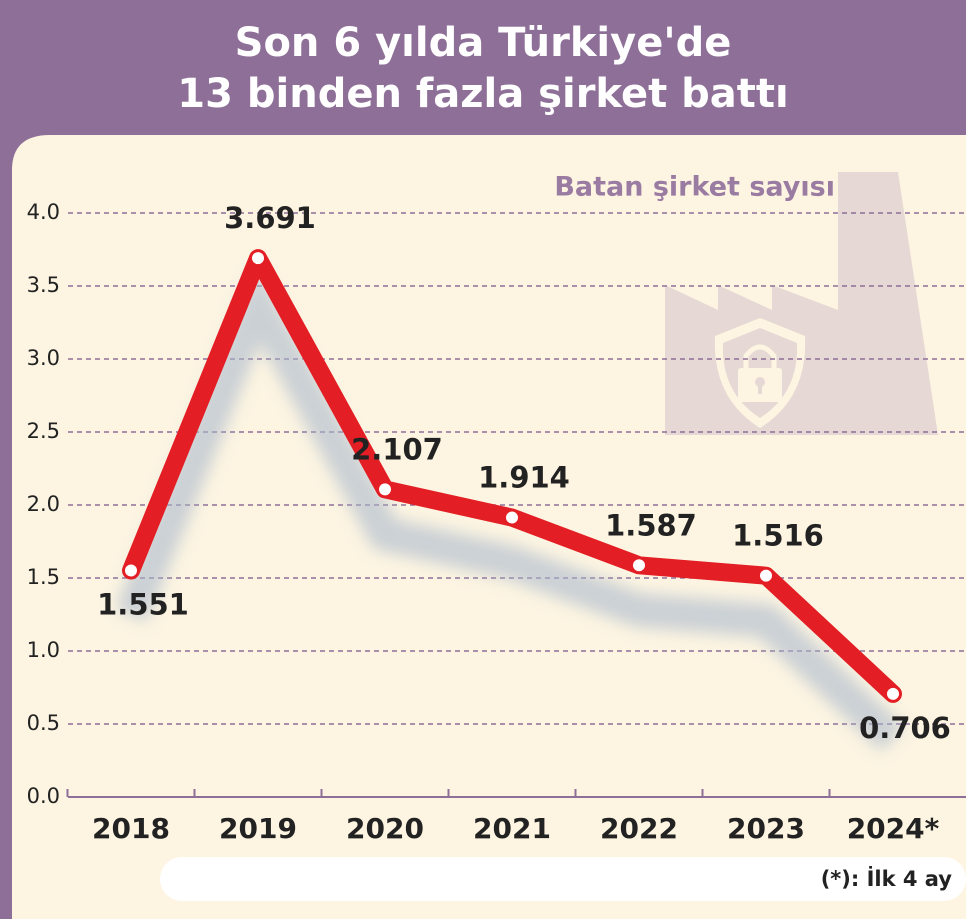 Image resolution: width=966 pixels, height=923 pixels. What do you see at coordinates (905, 728) in the screenshot?
I see `data-label: 0.706` at bounding box center [905, 728].